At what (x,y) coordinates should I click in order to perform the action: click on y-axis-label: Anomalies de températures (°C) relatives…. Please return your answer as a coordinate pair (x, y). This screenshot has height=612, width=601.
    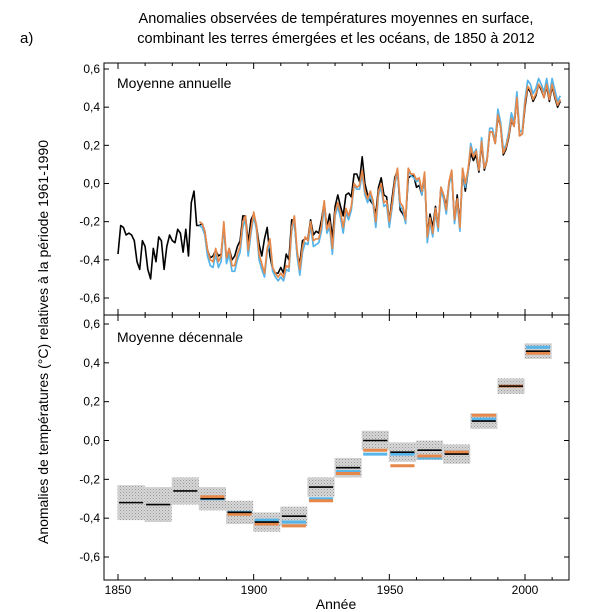
    Looking at the image, I should click on (43, 342).